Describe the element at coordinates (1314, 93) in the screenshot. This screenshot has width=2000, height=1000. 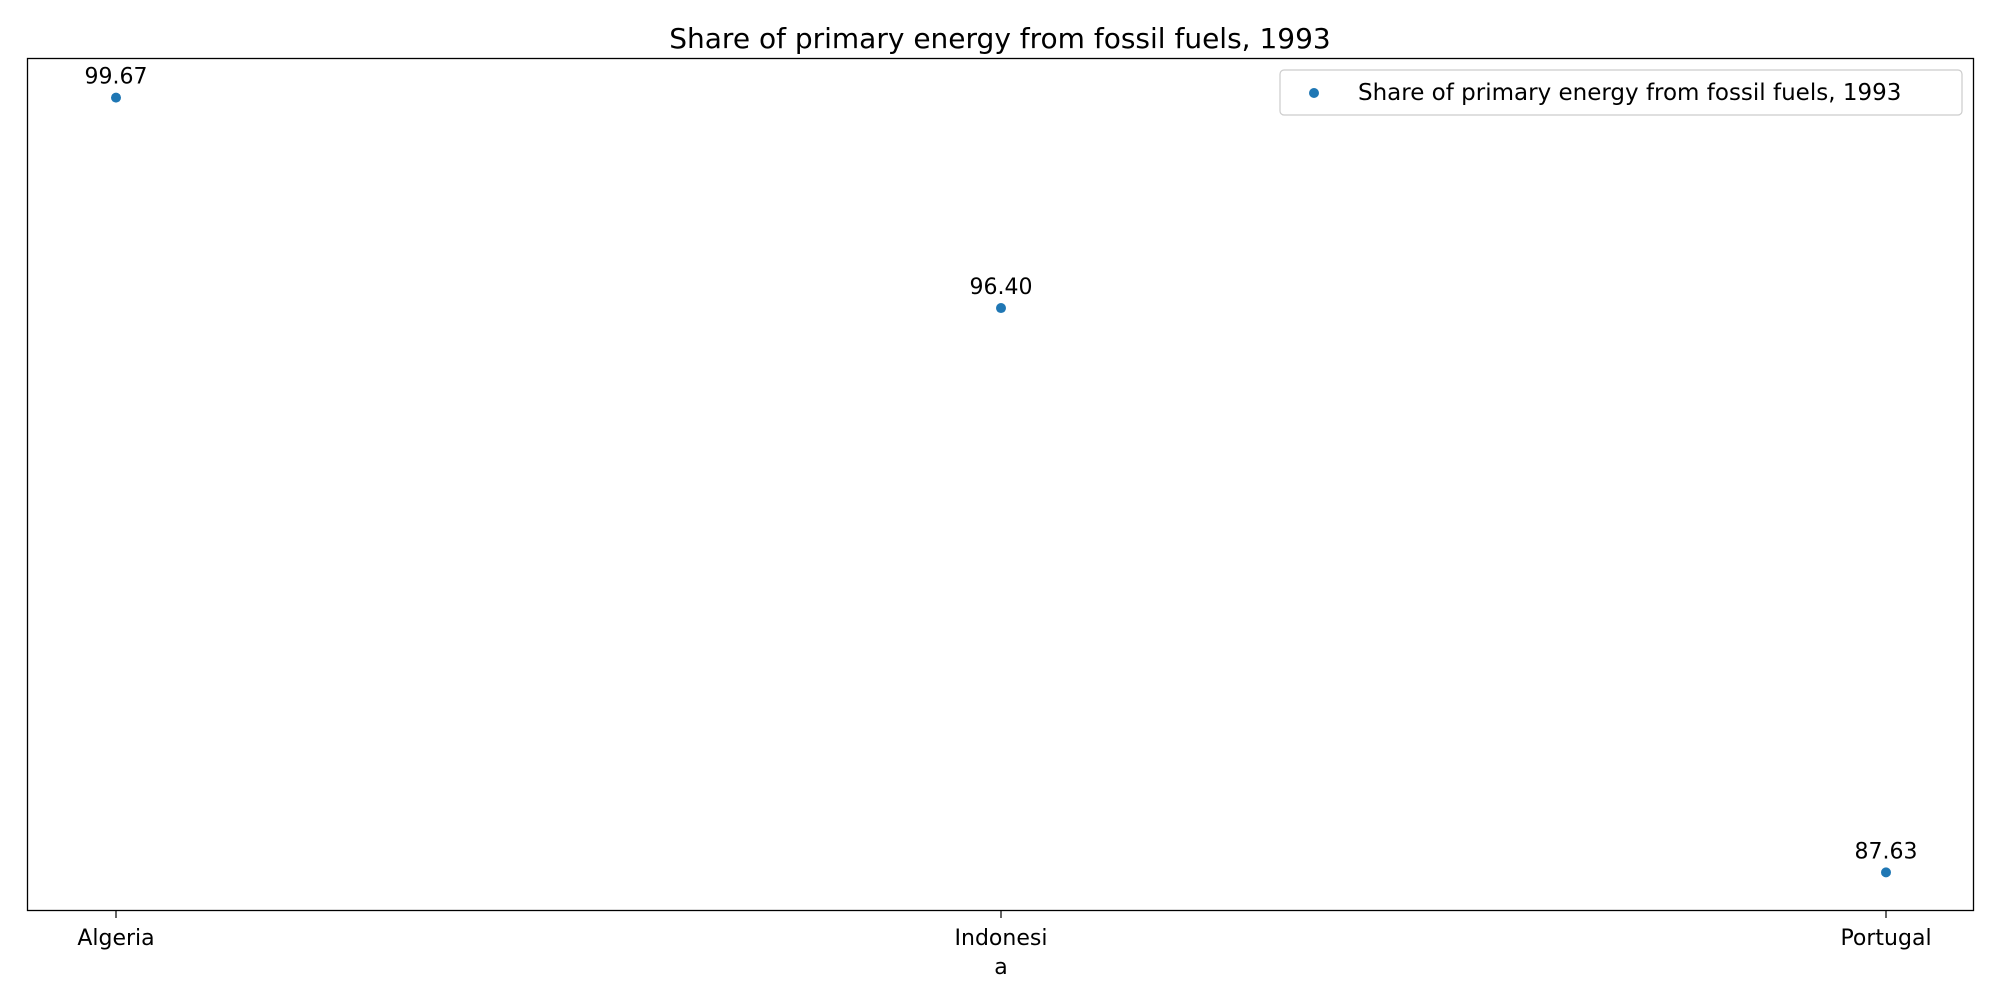
I see `legend-marker` at that location.